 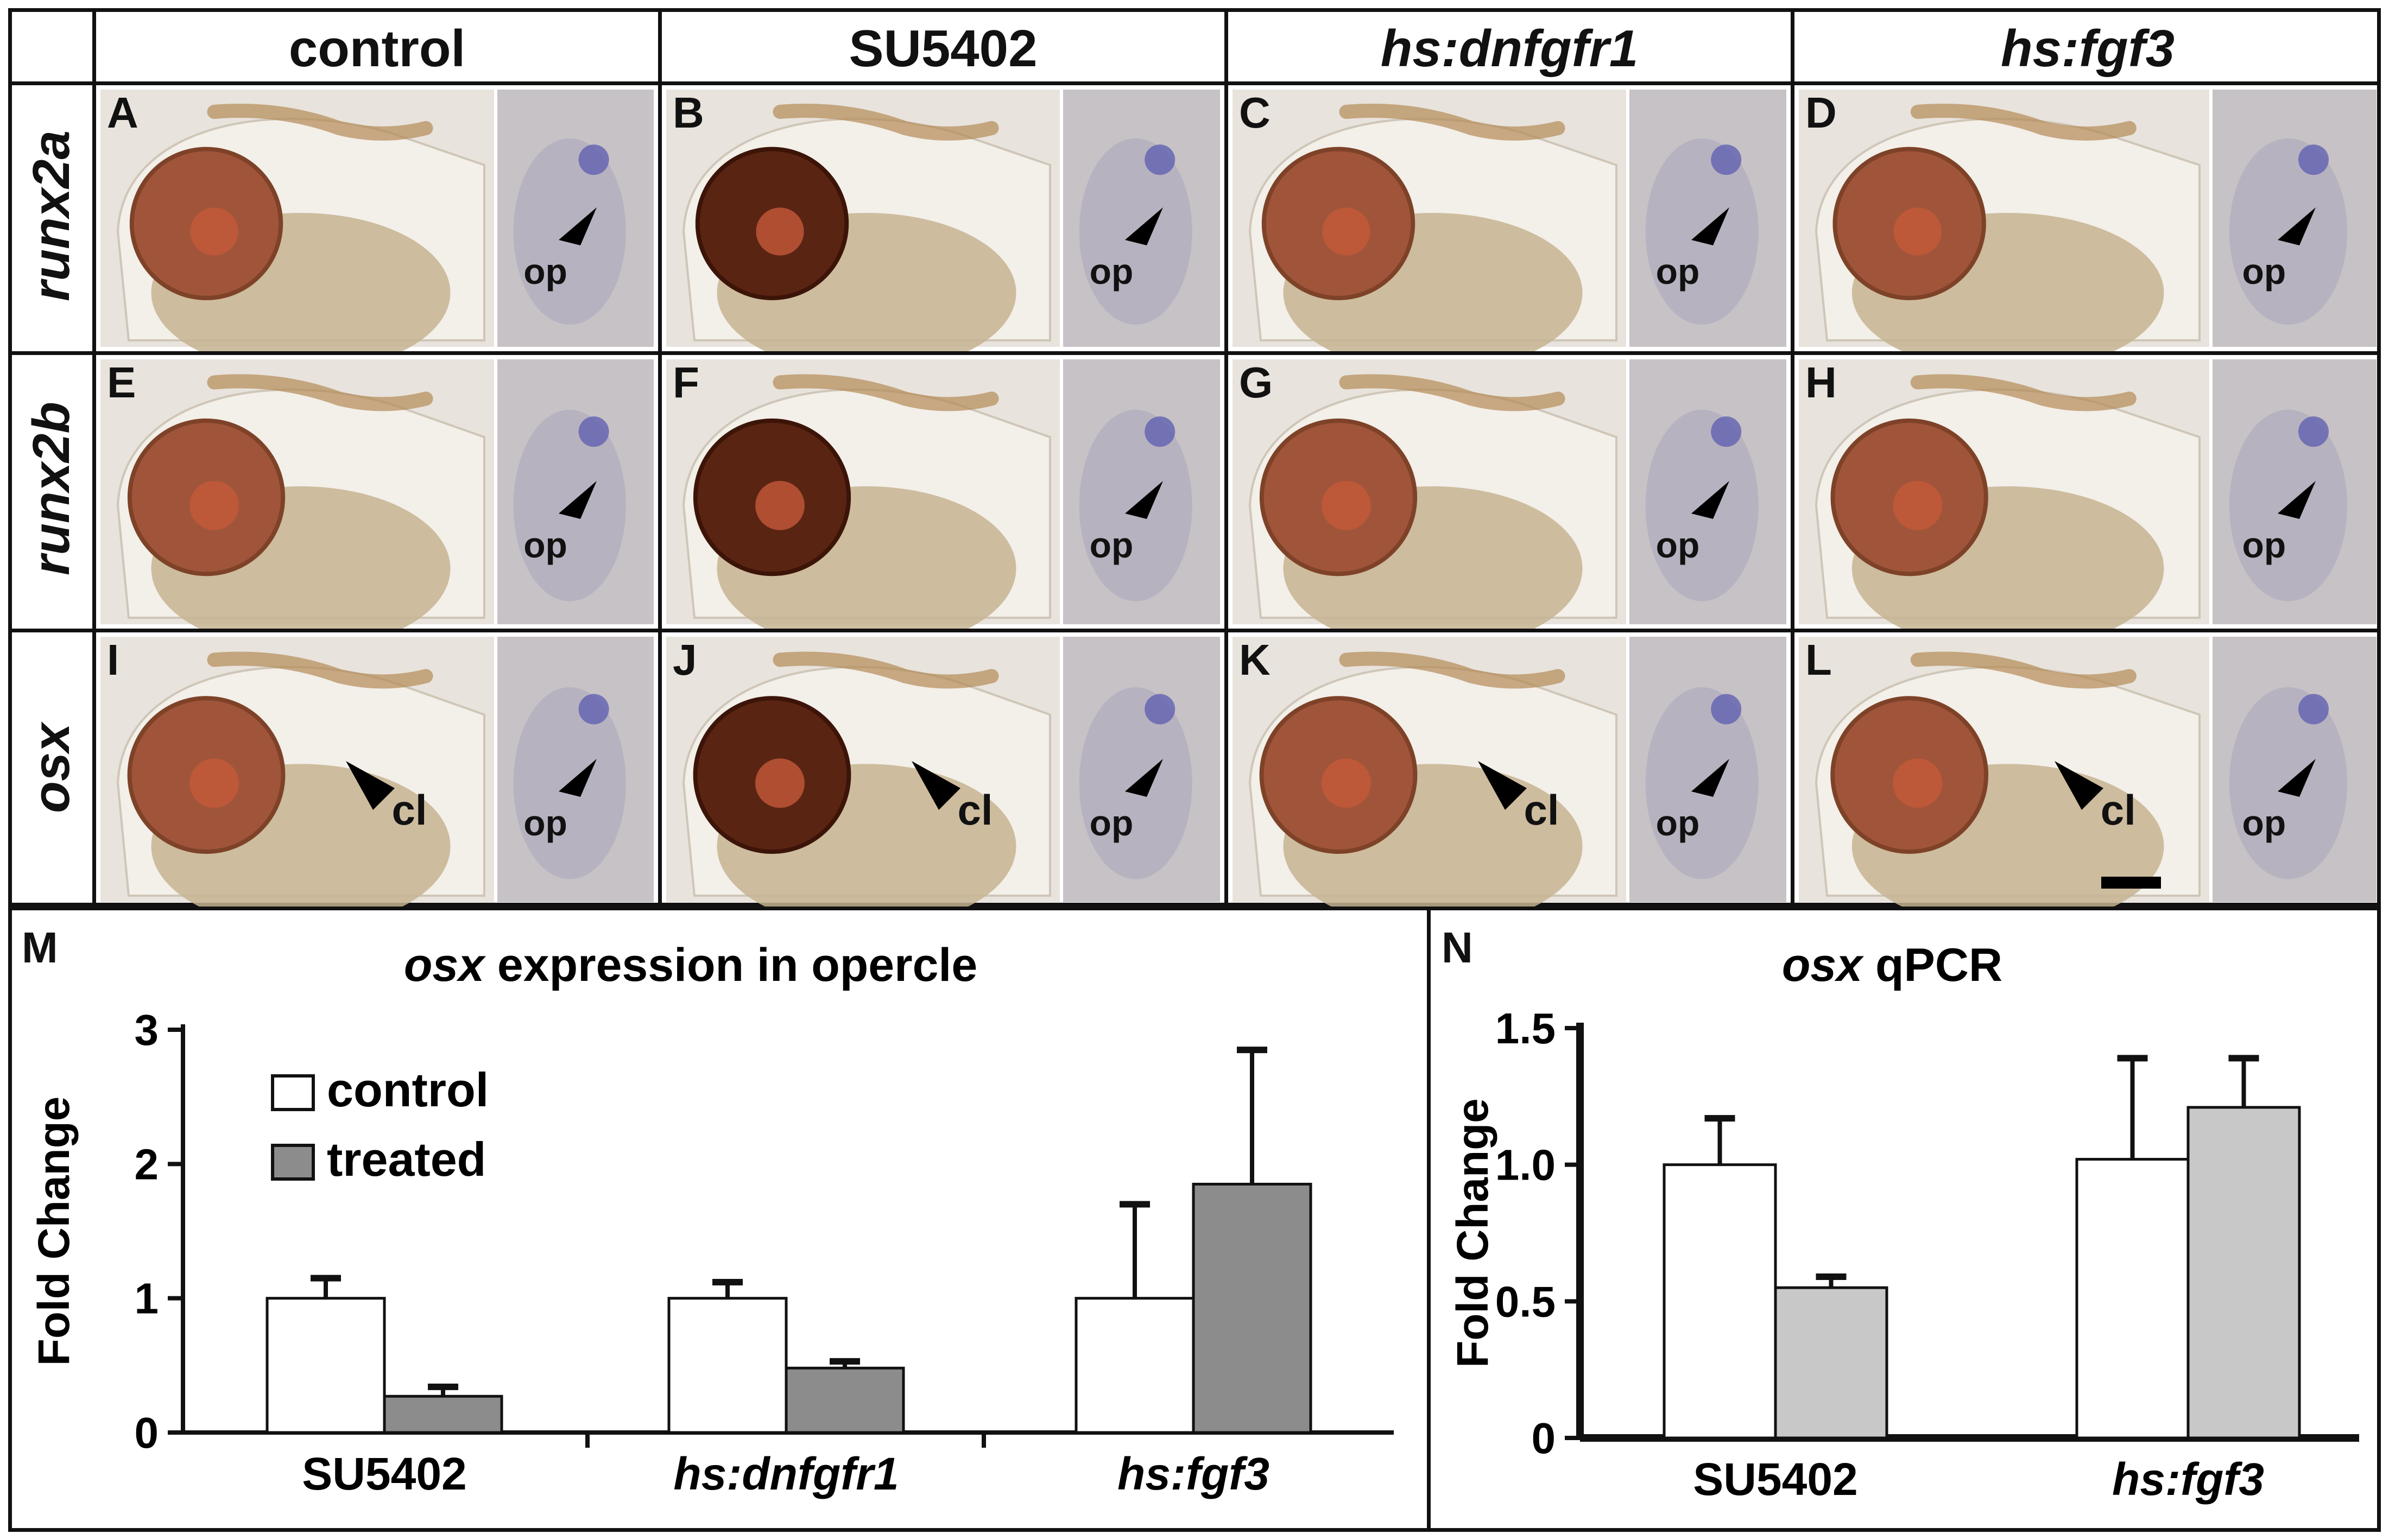 I want to click on y-tick-label: 1.0, so click(x=1525, y=1165).